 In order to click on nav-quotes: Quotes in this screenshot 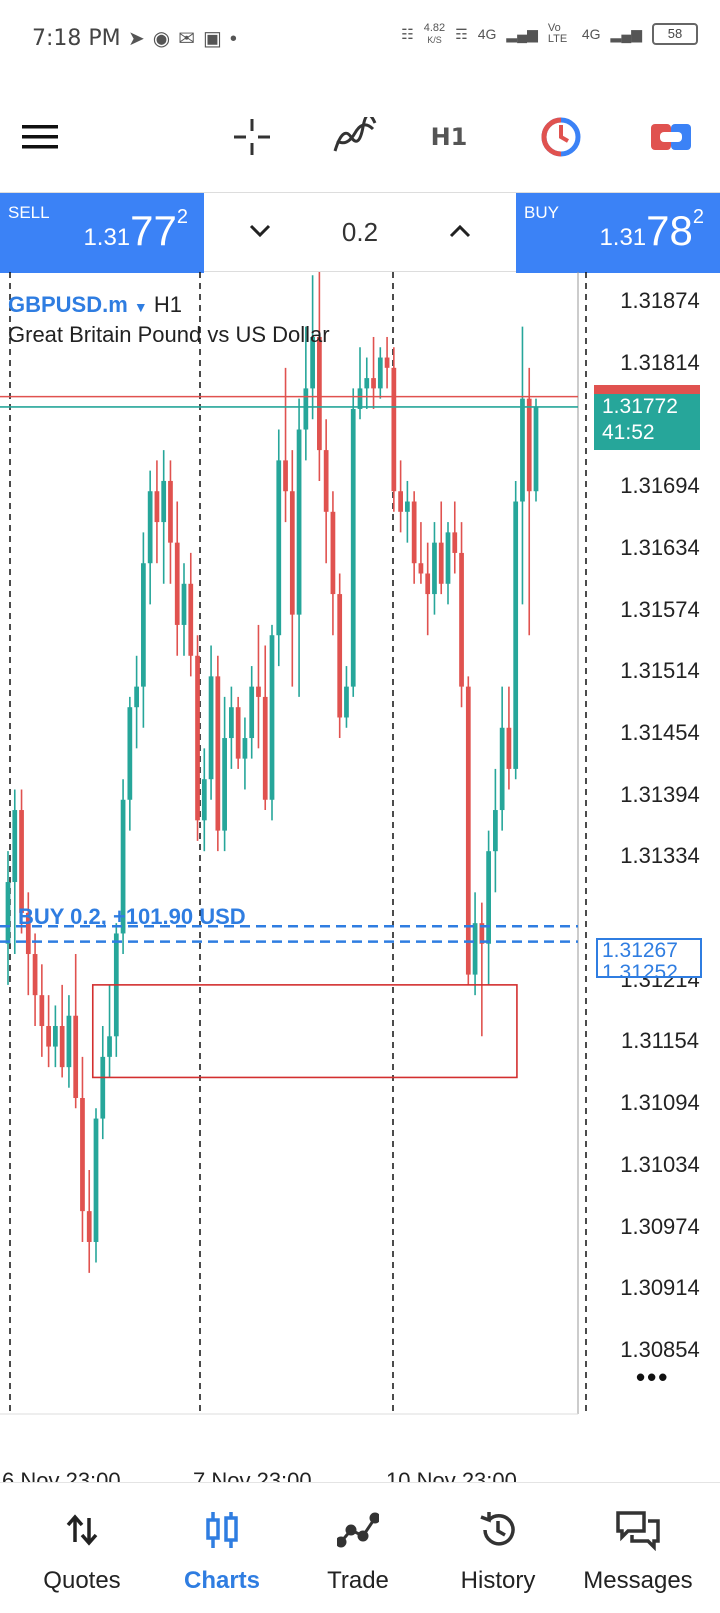, I will do `click(82, 1548)`.